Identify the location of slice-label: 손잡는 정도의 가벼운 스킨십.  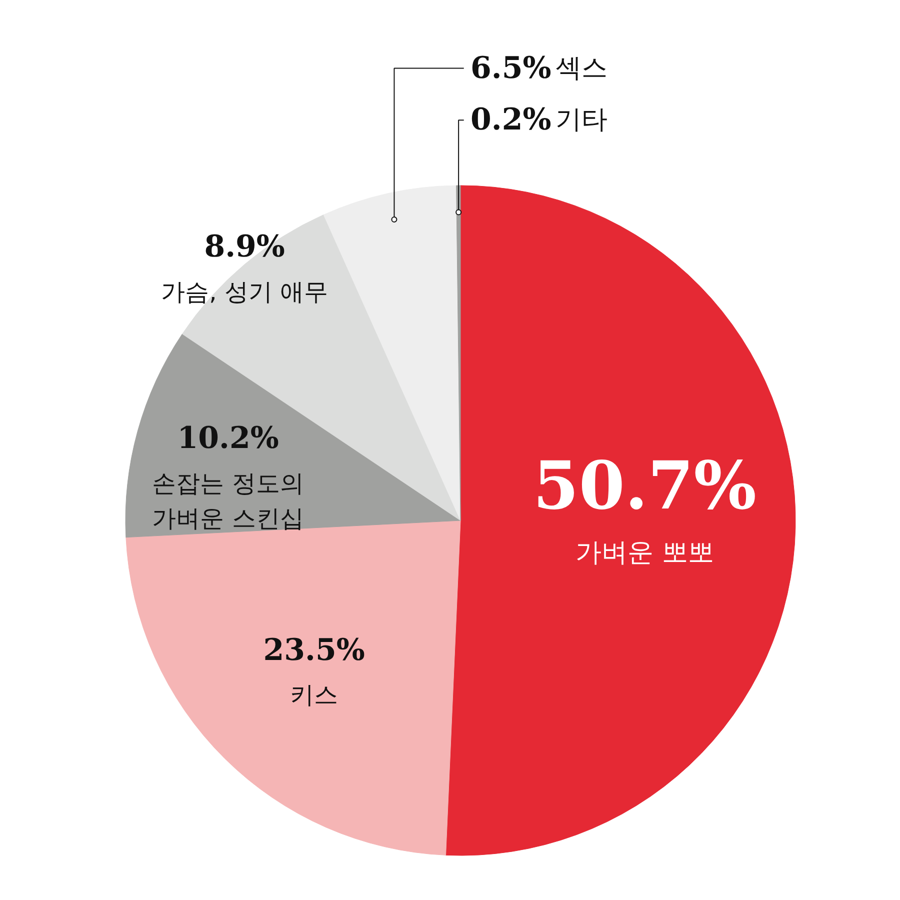
(228, 501).